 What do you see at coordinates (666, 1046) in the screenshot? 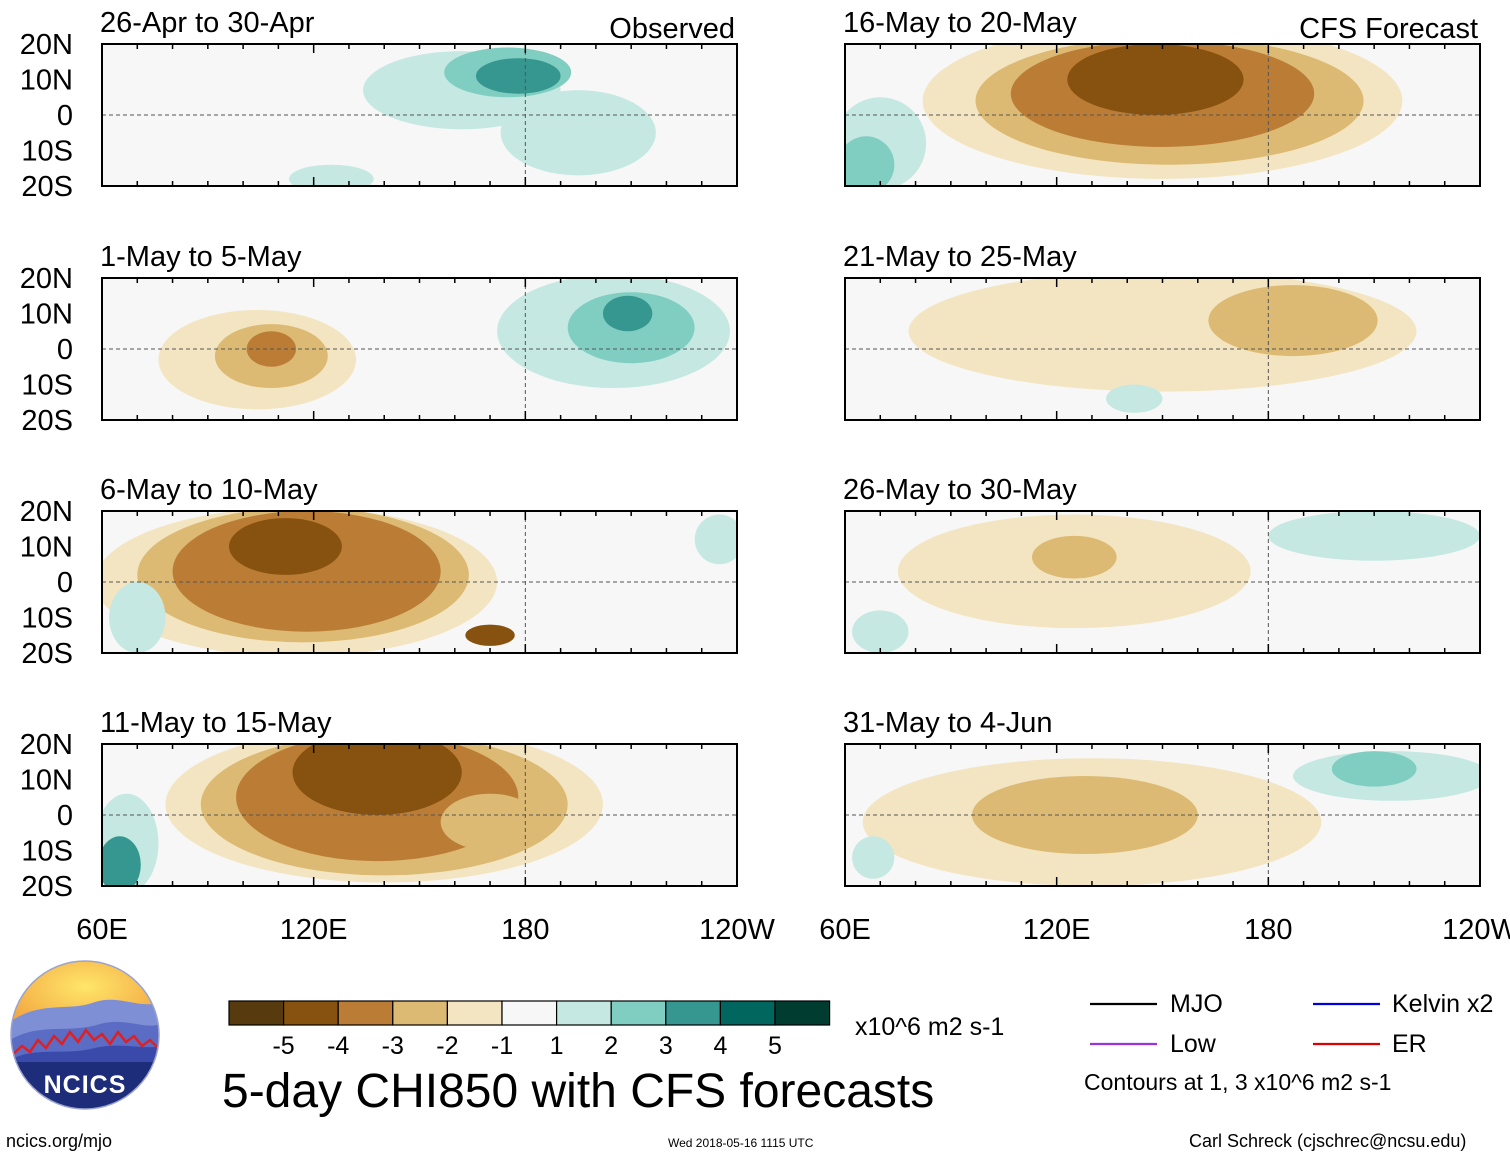
I see `colorbar-label: 3` at bounding box center [666, 1046].